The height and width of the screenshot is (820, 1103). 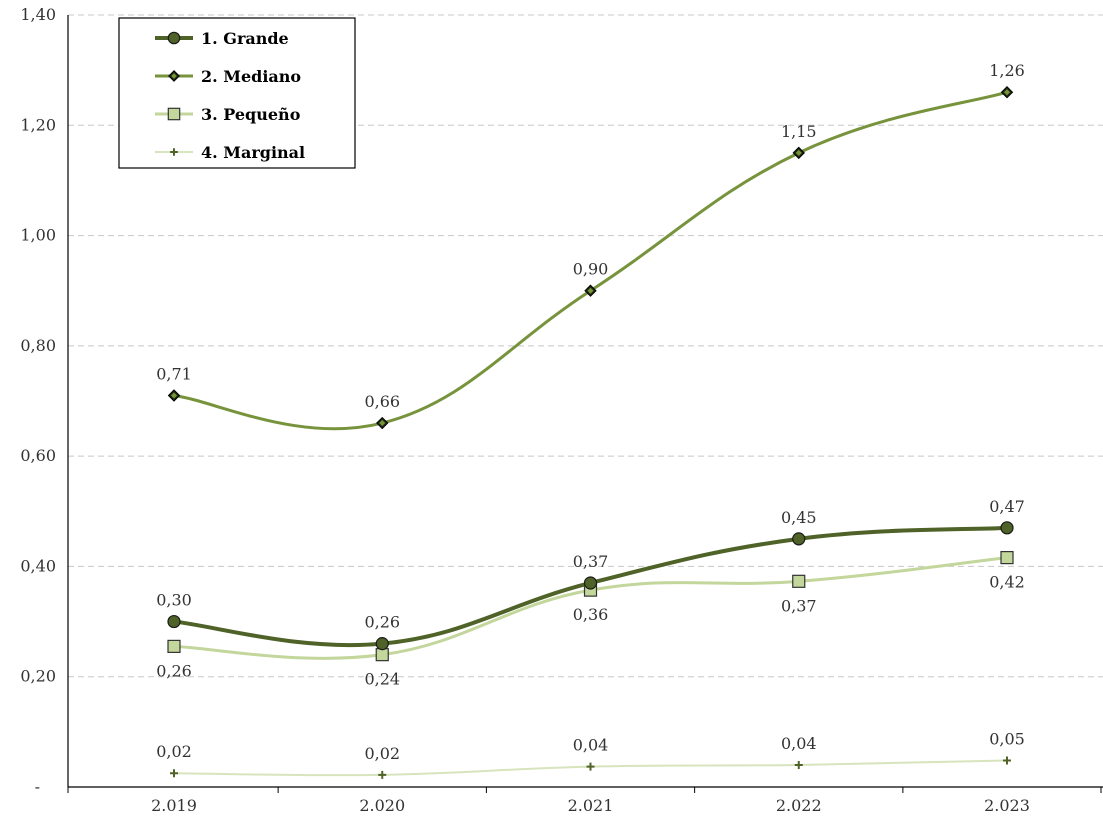 I want to click on data-label: 1,15, so click(x=799, y=131).